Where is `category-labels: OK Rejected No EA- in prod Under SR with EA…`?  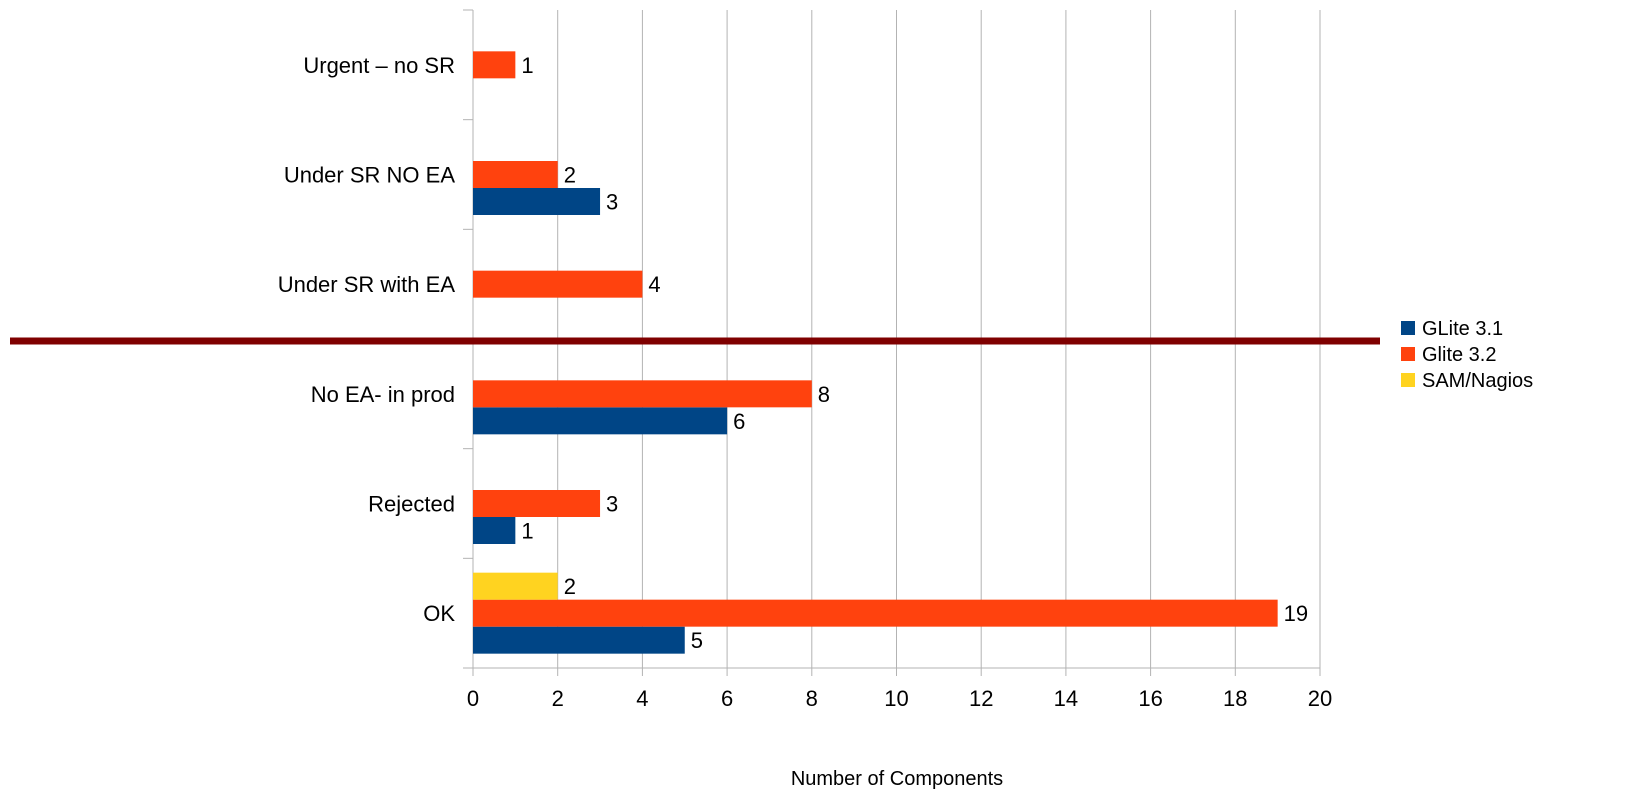
category-labels: OK Rejected No EA- in prod Under SR with EA… is located at coordinates (367, 339).